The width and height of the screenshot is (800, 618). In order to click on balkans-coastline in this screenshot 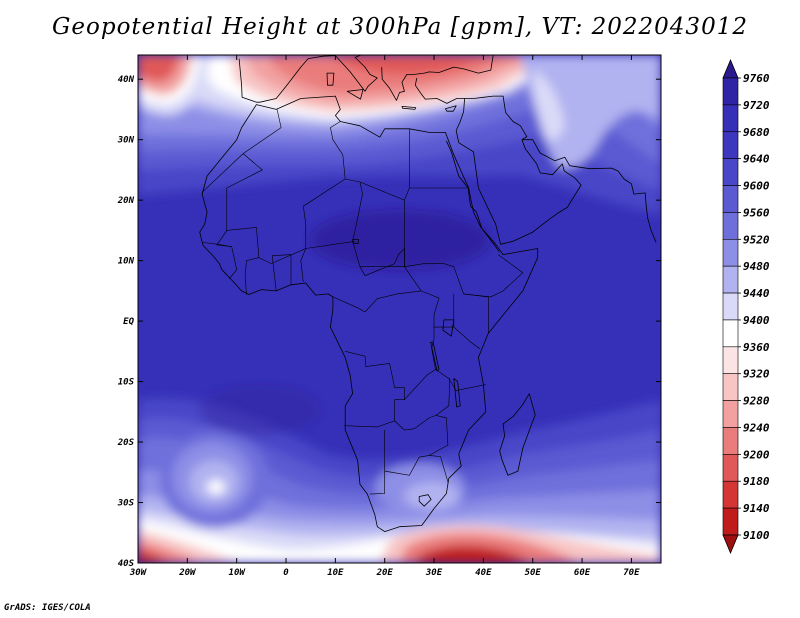, I will do `click(437, 78)`.